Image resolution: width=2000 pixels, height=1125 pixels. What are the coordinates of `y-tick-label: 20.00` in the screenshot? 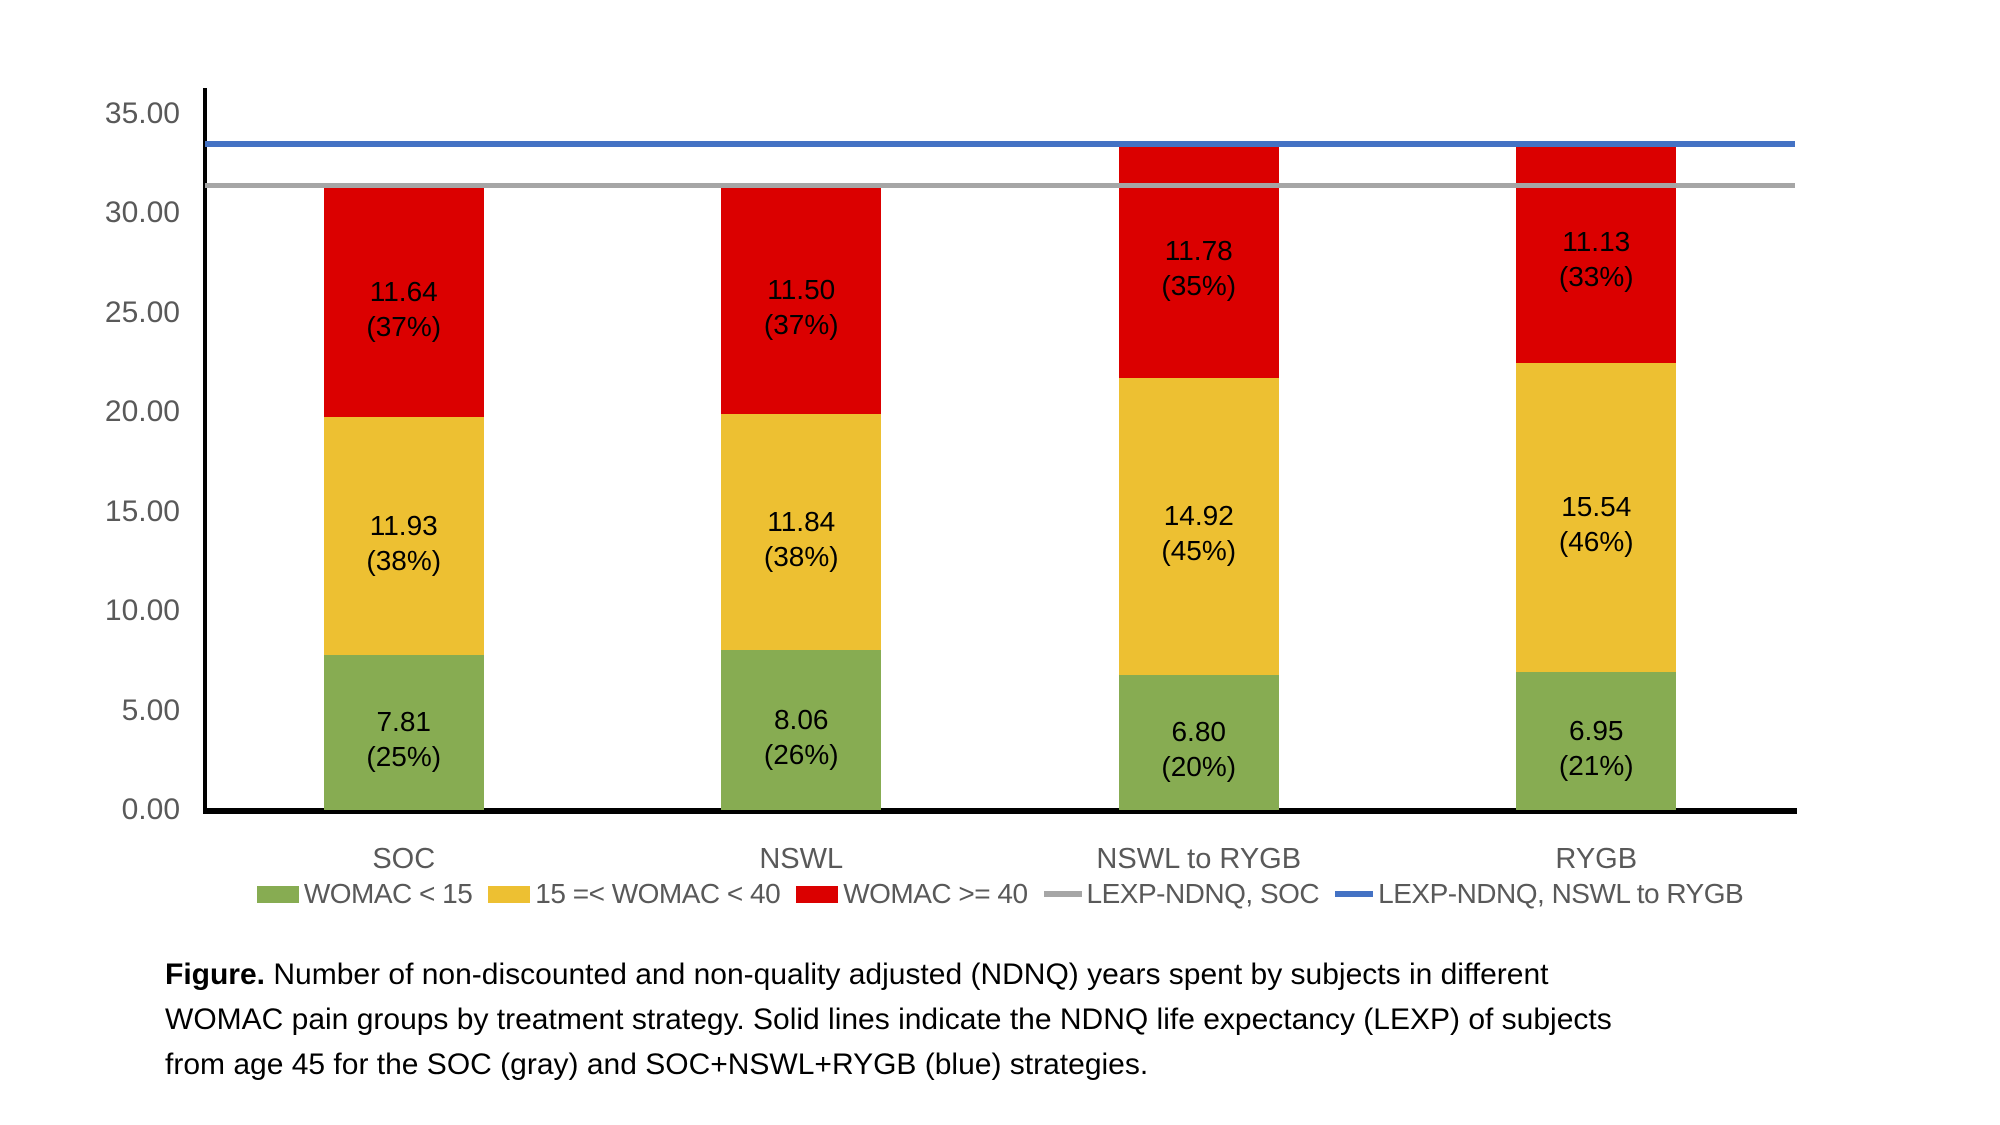 It's located at (142, 412).